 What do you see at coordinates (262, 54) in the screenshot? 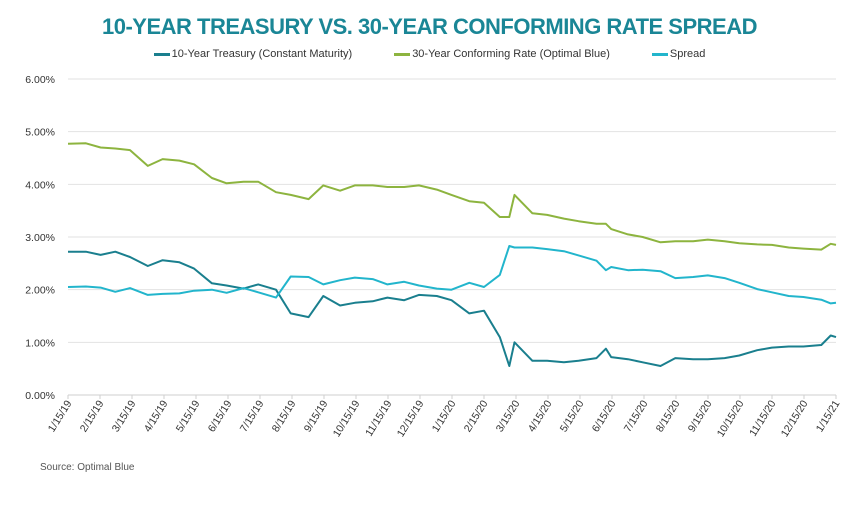
I see `legend-label-treasury: 10-Year Treasury (Constant Maturity)` at bounding box center [262, 54].